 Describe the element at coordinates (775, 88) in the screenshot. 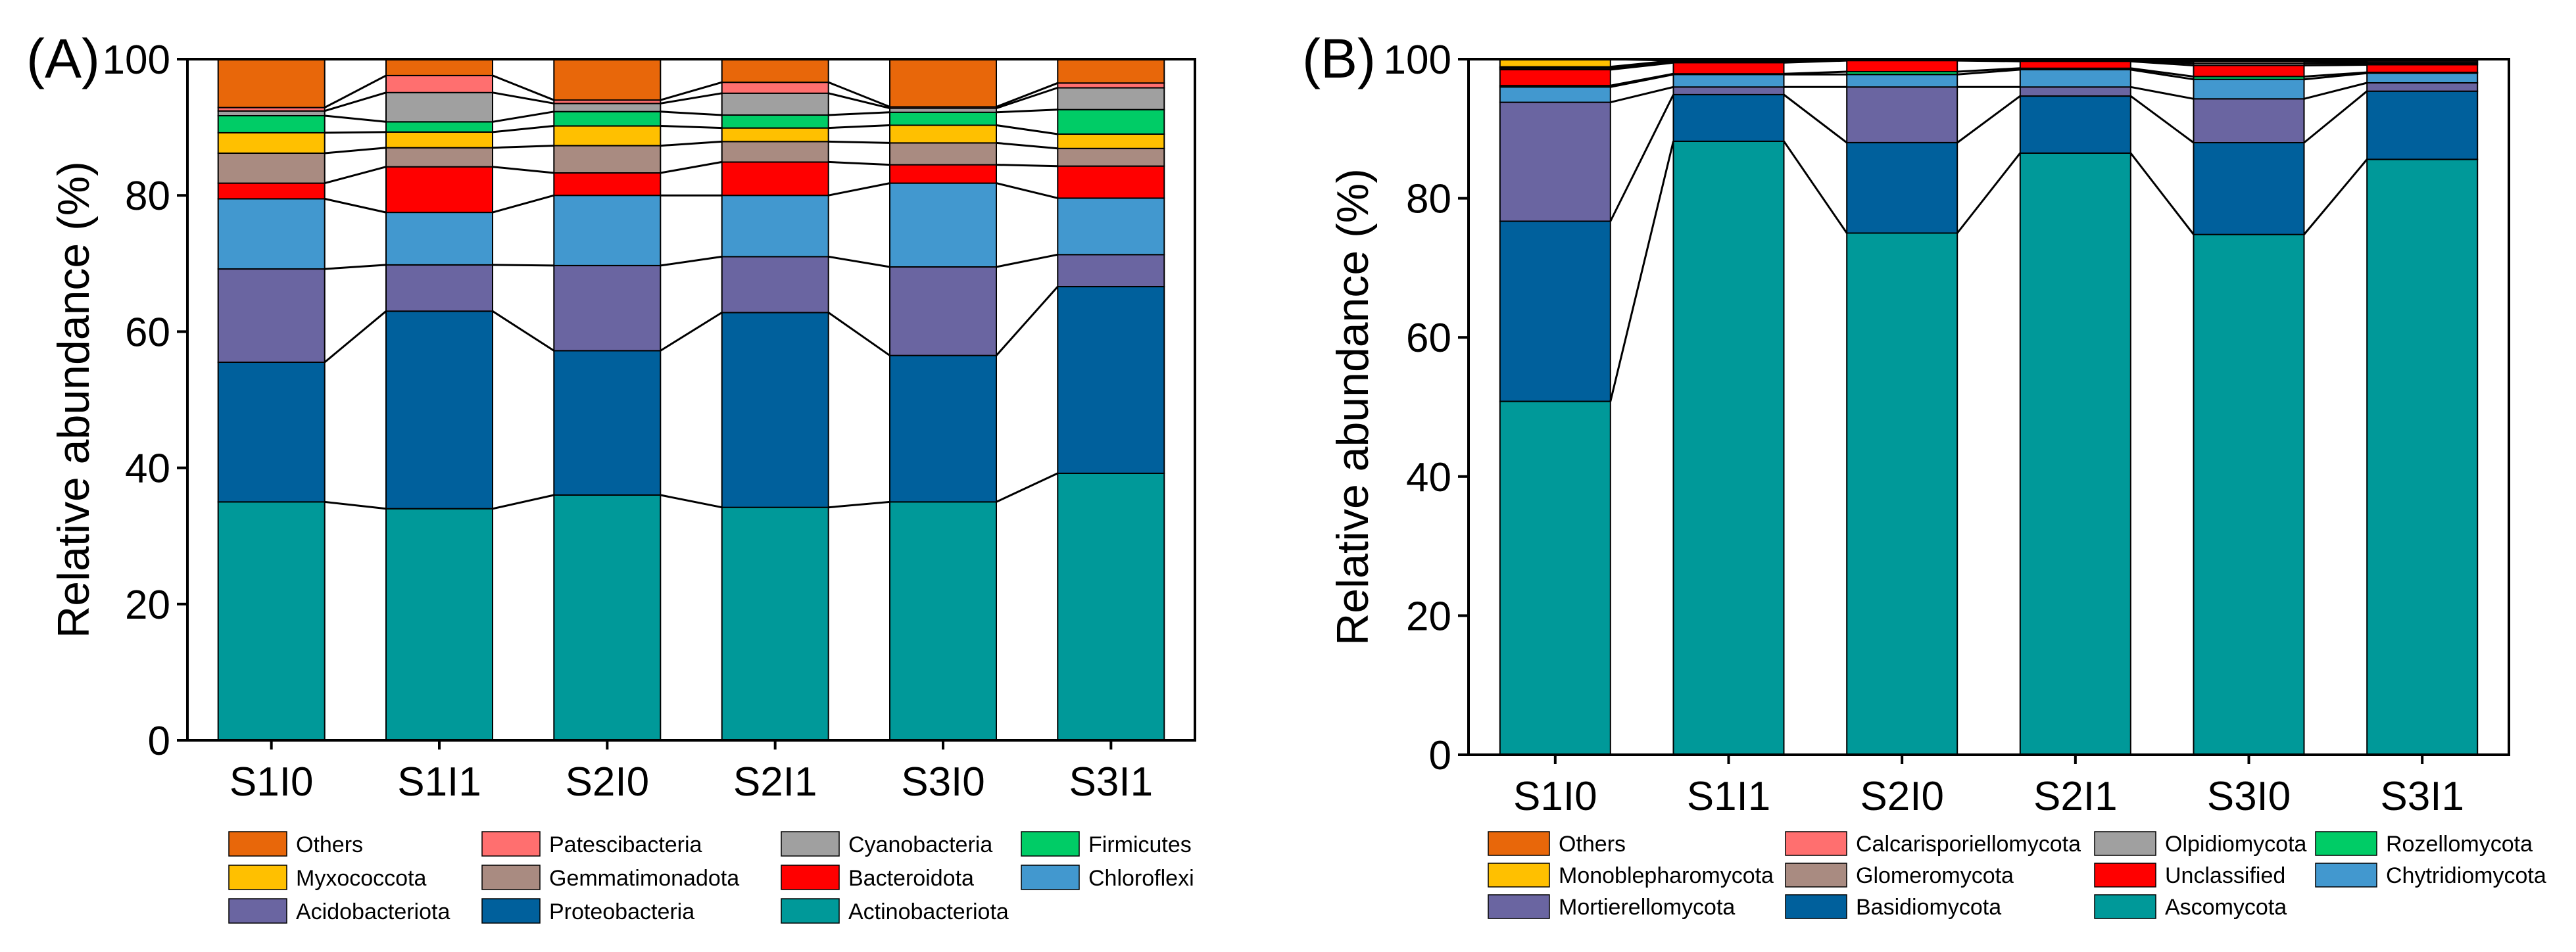

I see `bar-a-s2i1-patescibacteria` at that location.